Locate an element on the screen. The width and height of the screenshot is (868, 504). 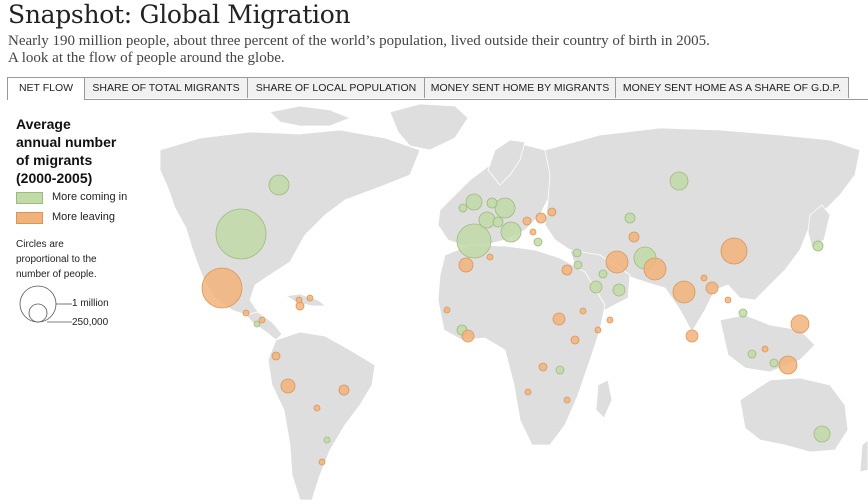
size-label-small: 250,000 is located at coordinates (90, 322).